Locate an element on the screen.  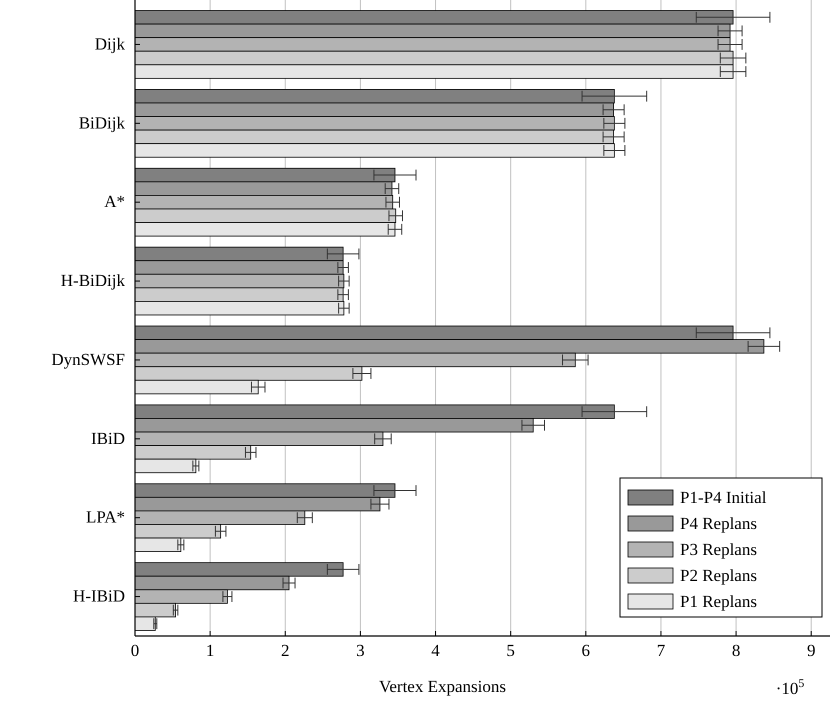
x-tick-label: 7 is located at coordinates (661, 650).